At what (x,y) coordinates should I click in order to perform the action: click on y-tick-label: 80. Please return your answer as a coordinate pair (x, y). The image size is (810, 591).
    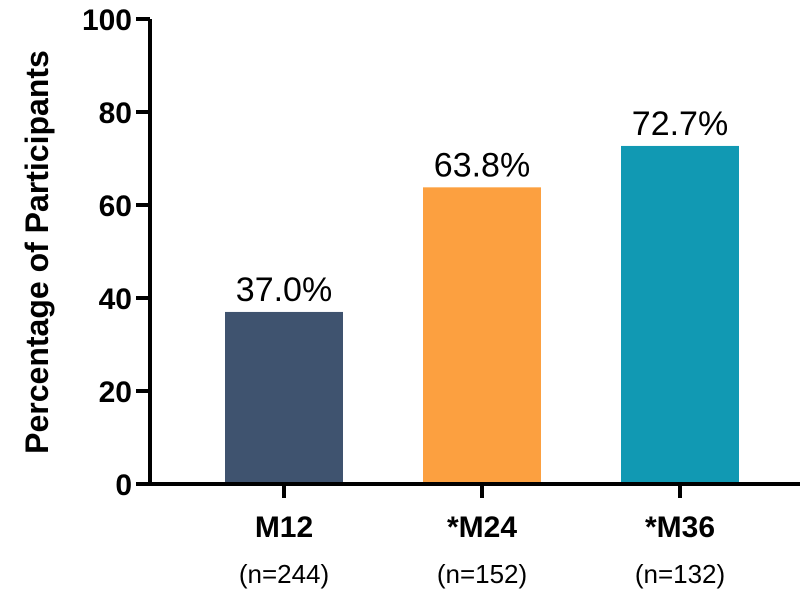
    Looking at the image, I should click on (115, 113).